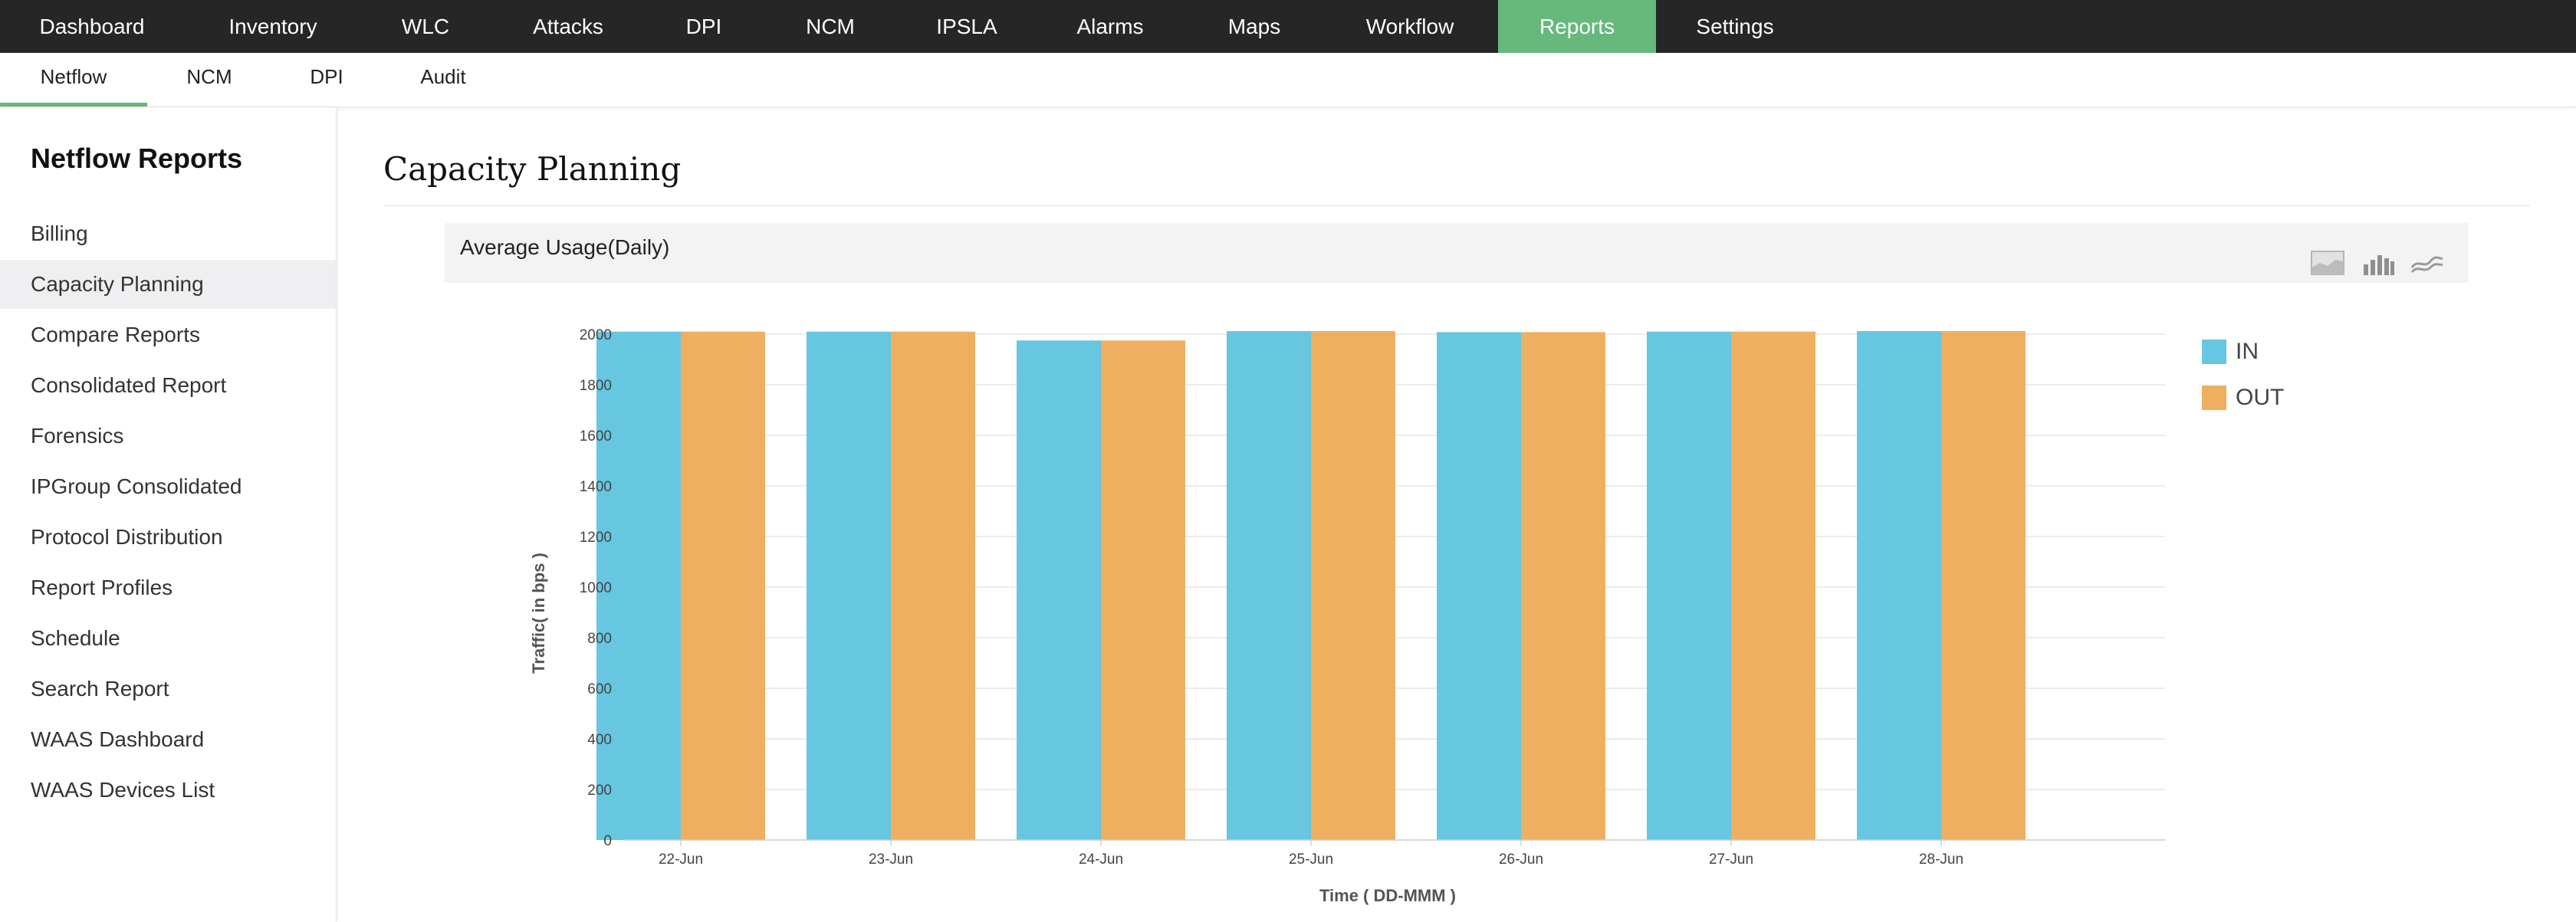 The width and height of the screenshot is (2576, 922). I want to click on sidebar-item-ipgroup-consolidated: IPGroup Consolidated, so click(136, 486).